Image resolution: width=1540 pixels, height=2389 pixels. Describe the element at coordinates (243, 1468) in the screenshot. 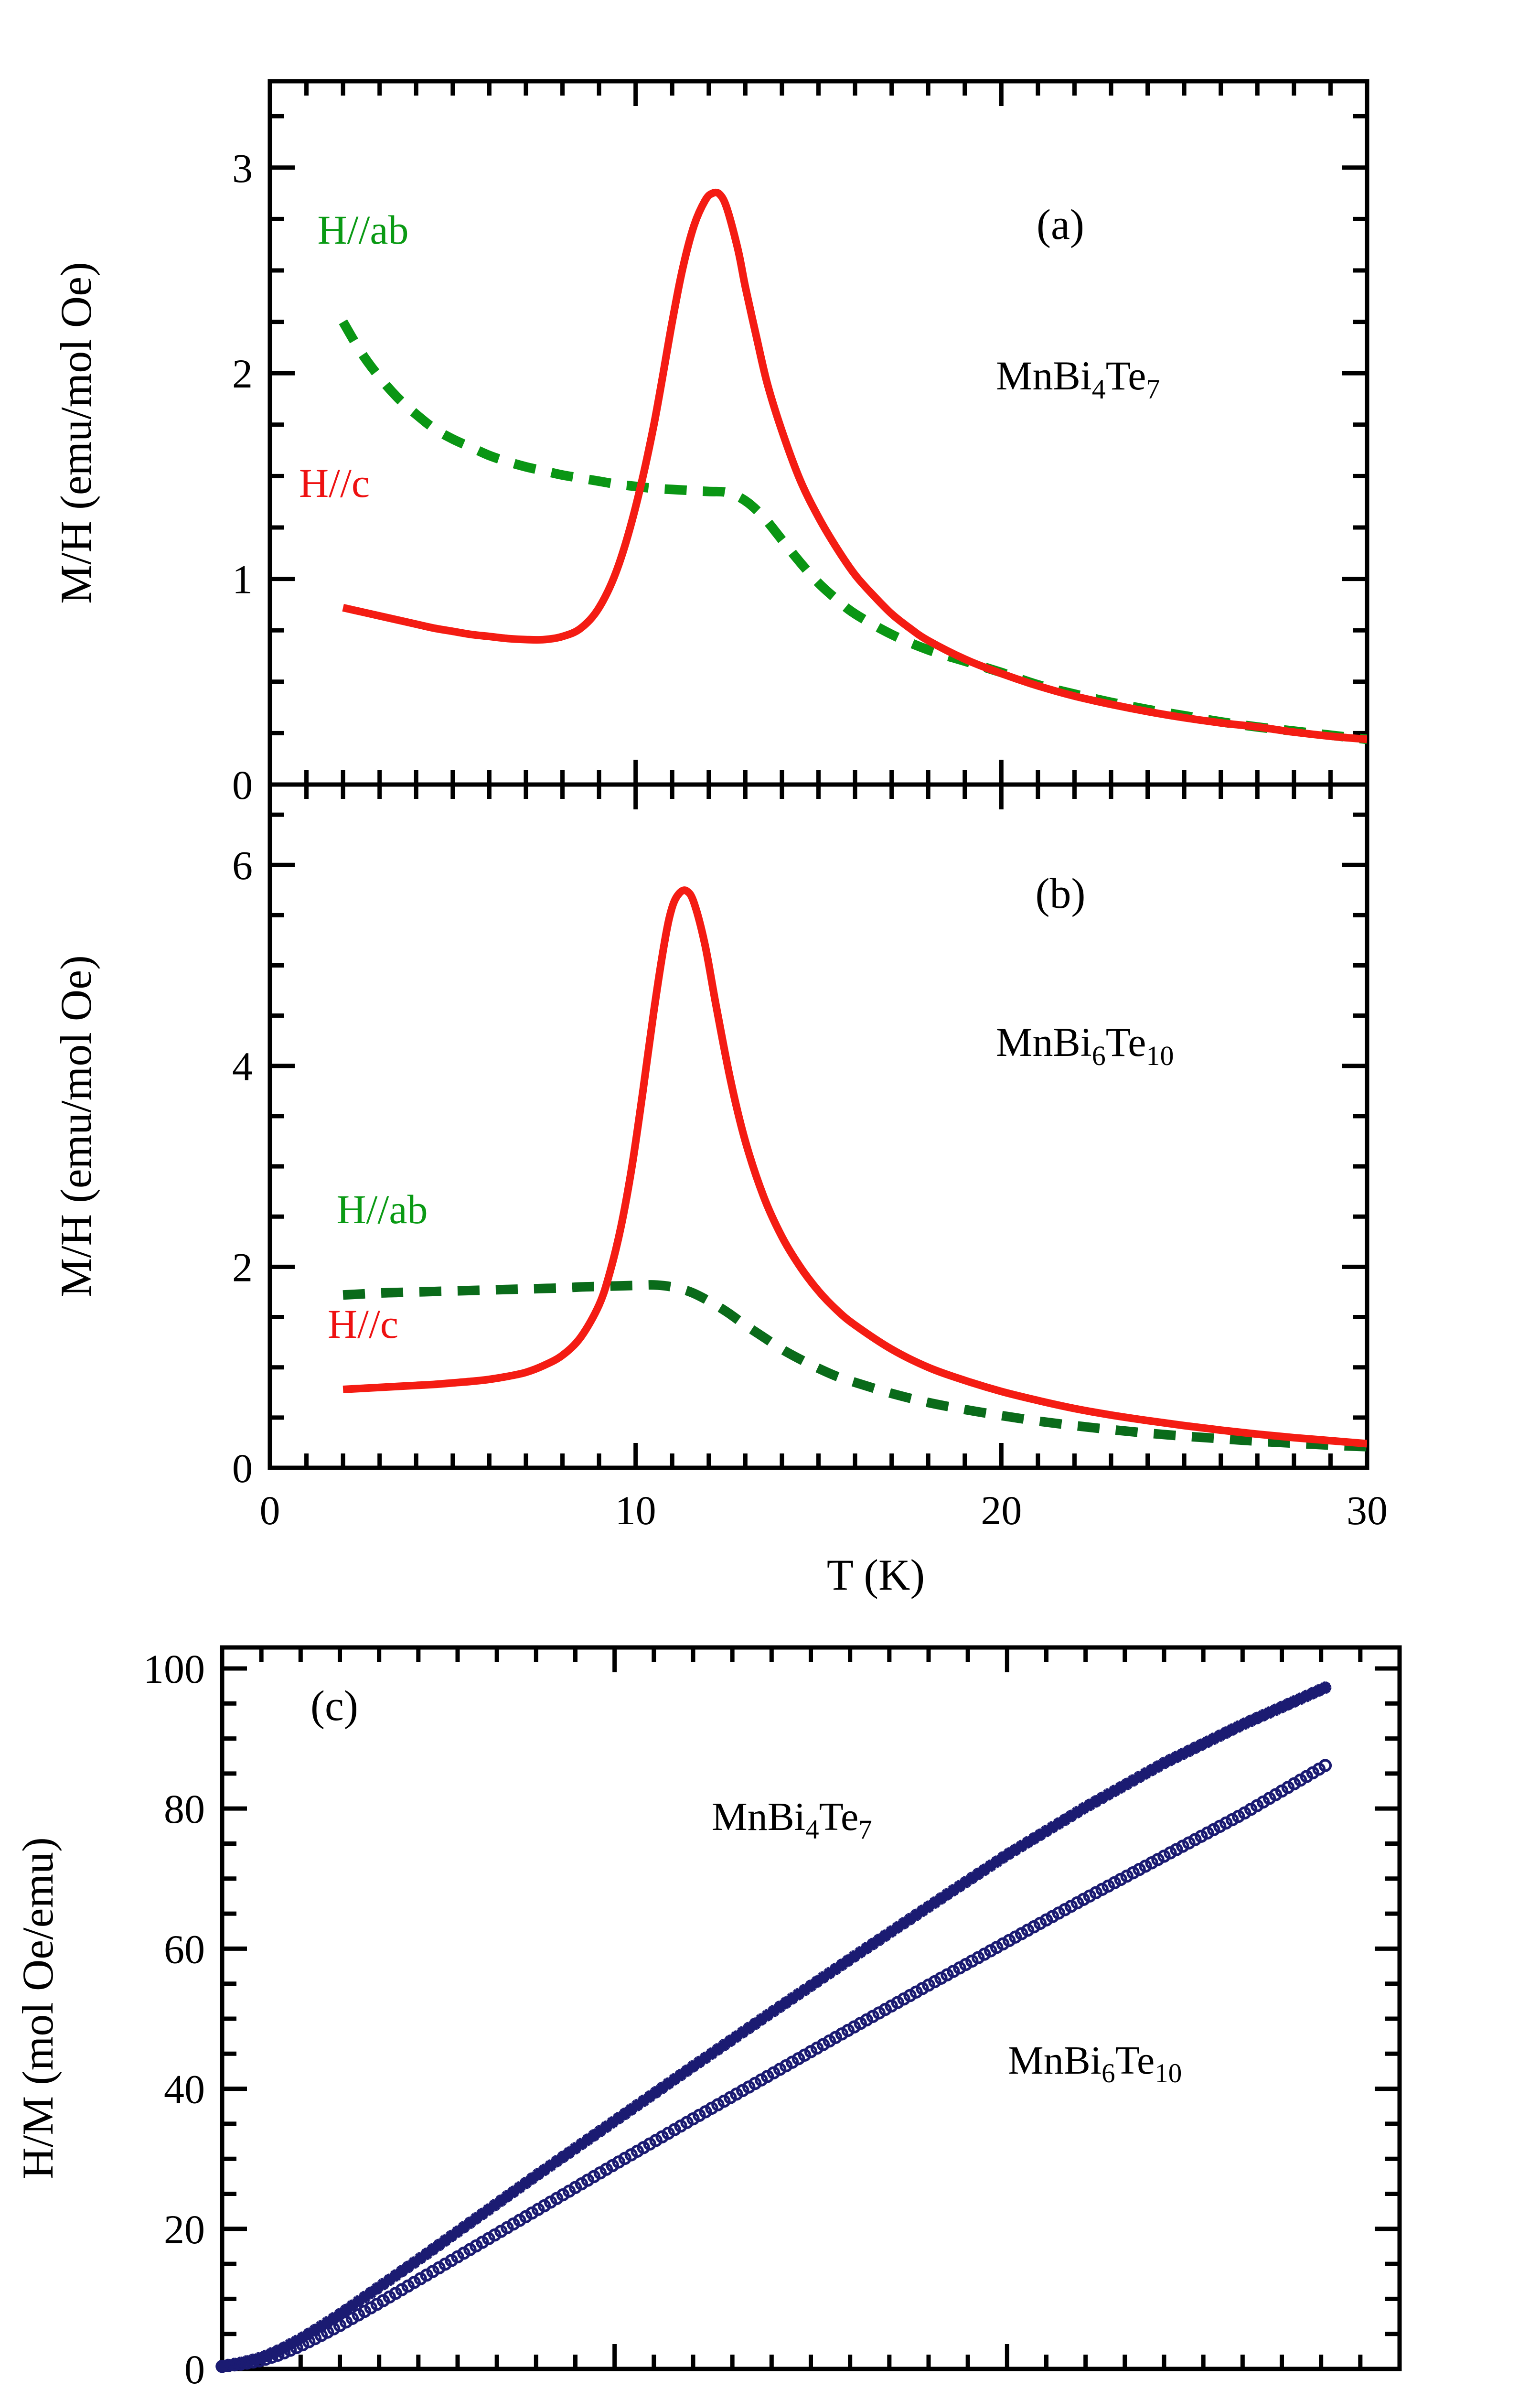

I see `panel-b-ytick-label: 0` at that location.